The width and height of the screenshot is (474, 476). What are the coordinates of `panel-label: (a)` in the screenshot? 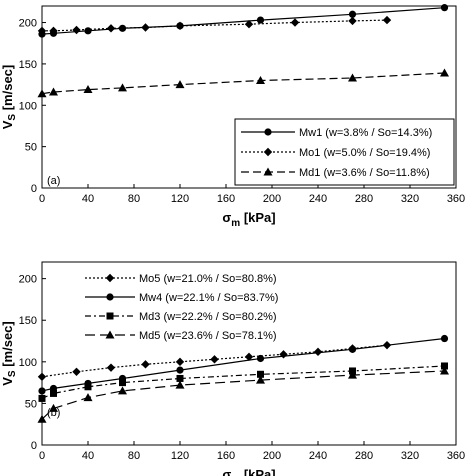 It's located at (53, 181).